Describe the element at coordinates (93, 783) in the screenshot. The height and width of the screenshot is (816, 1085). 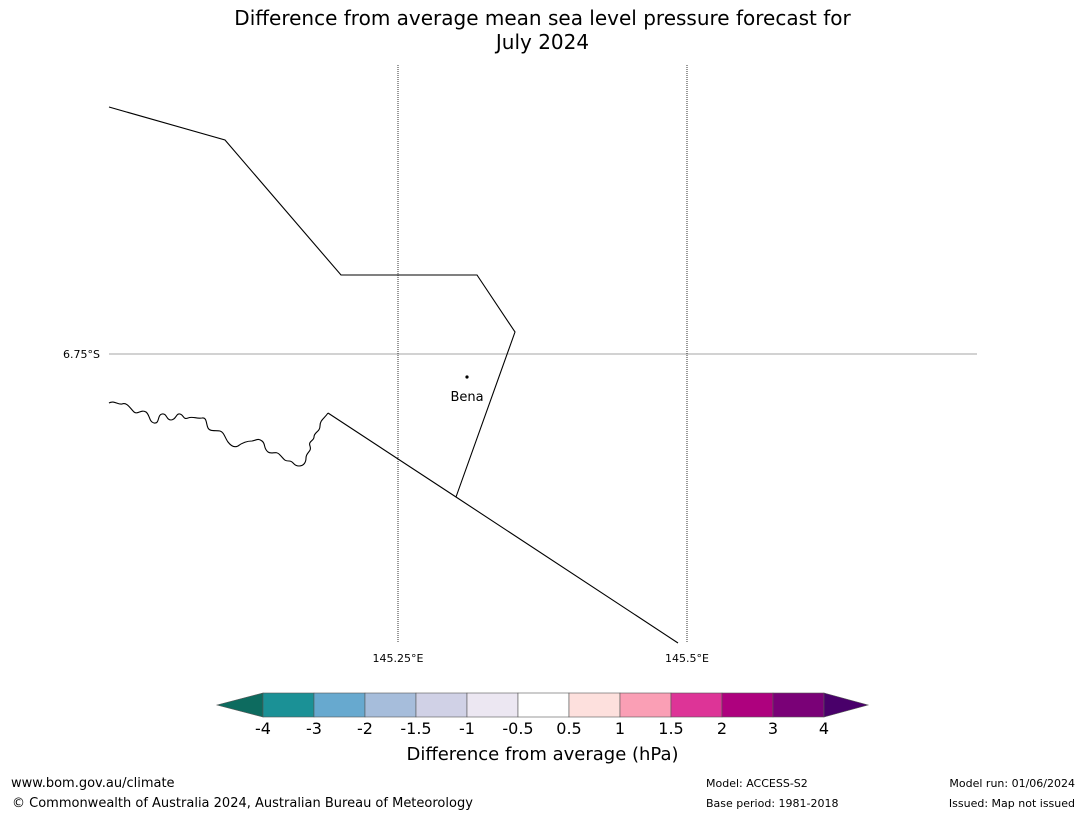
I see `website-link: www.bom.gov.au/climate` at that location.